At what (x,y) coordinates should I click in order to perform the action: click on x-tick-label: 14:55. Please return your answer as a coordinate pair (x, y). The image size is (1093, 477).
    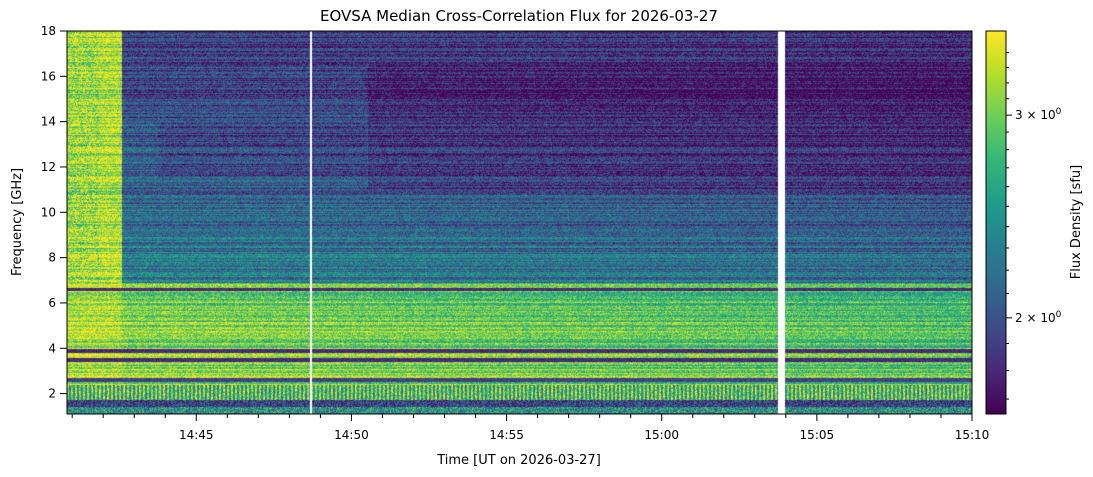
    Looking at the image, I should click on (506, 435).